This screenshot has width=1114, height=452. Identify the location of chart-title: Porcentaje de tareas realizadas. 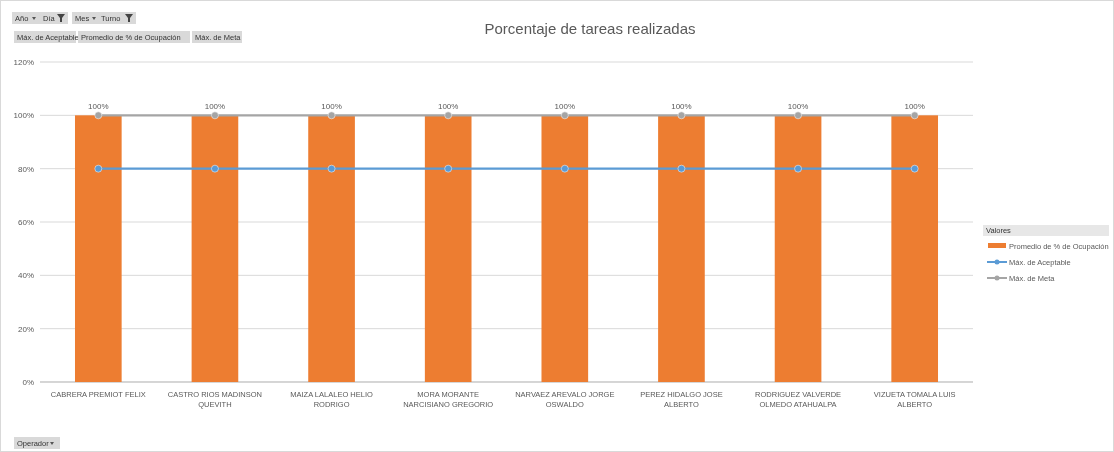
(590, 28).